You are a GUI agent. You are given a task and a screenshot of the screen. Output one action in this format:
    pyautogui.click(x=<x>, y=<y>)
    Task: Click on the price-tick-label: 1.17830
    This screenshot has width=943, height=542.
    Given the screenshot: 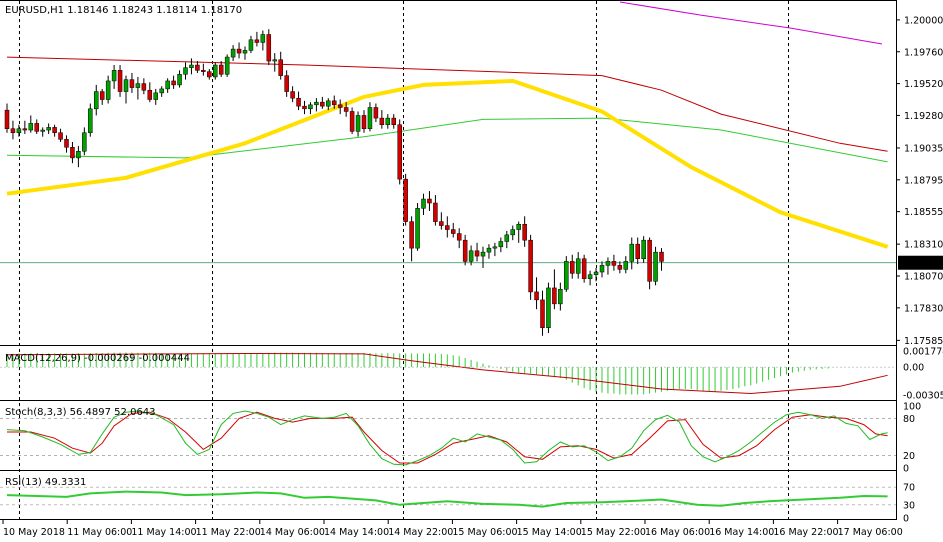 What is the action you would take?
    pyautogui.click(x=923, y=308)
    